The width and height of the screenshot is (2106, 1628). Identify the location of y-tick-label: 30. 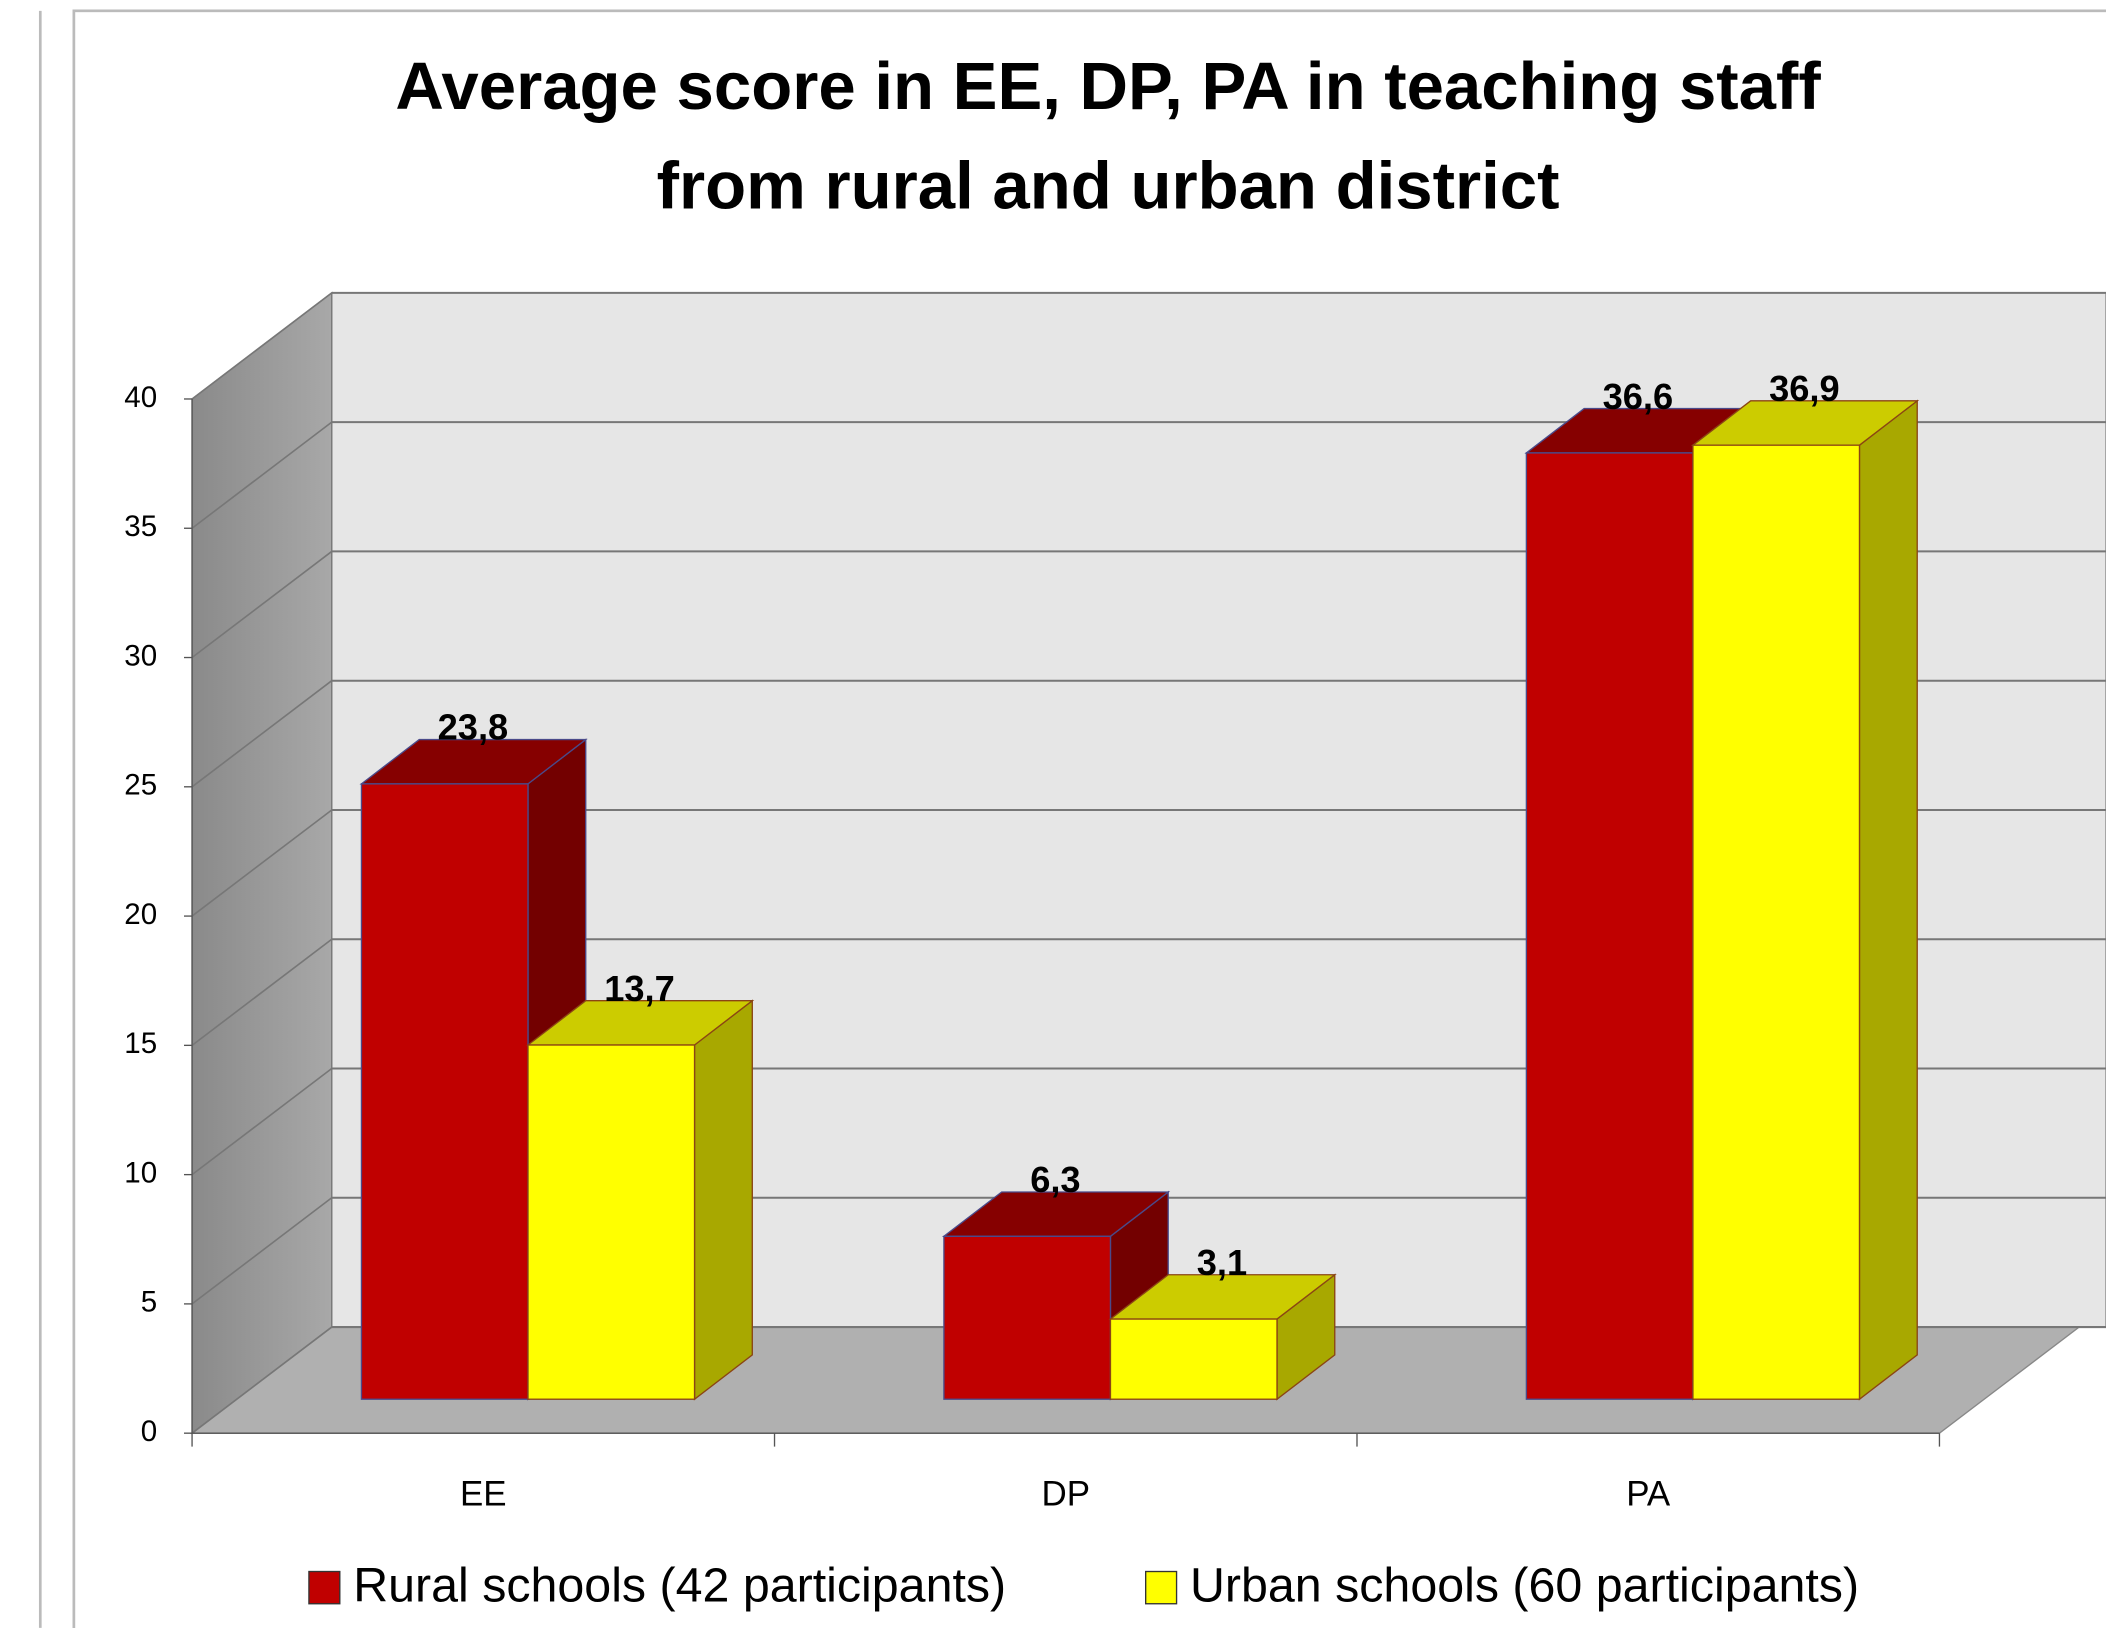
(140, 655).